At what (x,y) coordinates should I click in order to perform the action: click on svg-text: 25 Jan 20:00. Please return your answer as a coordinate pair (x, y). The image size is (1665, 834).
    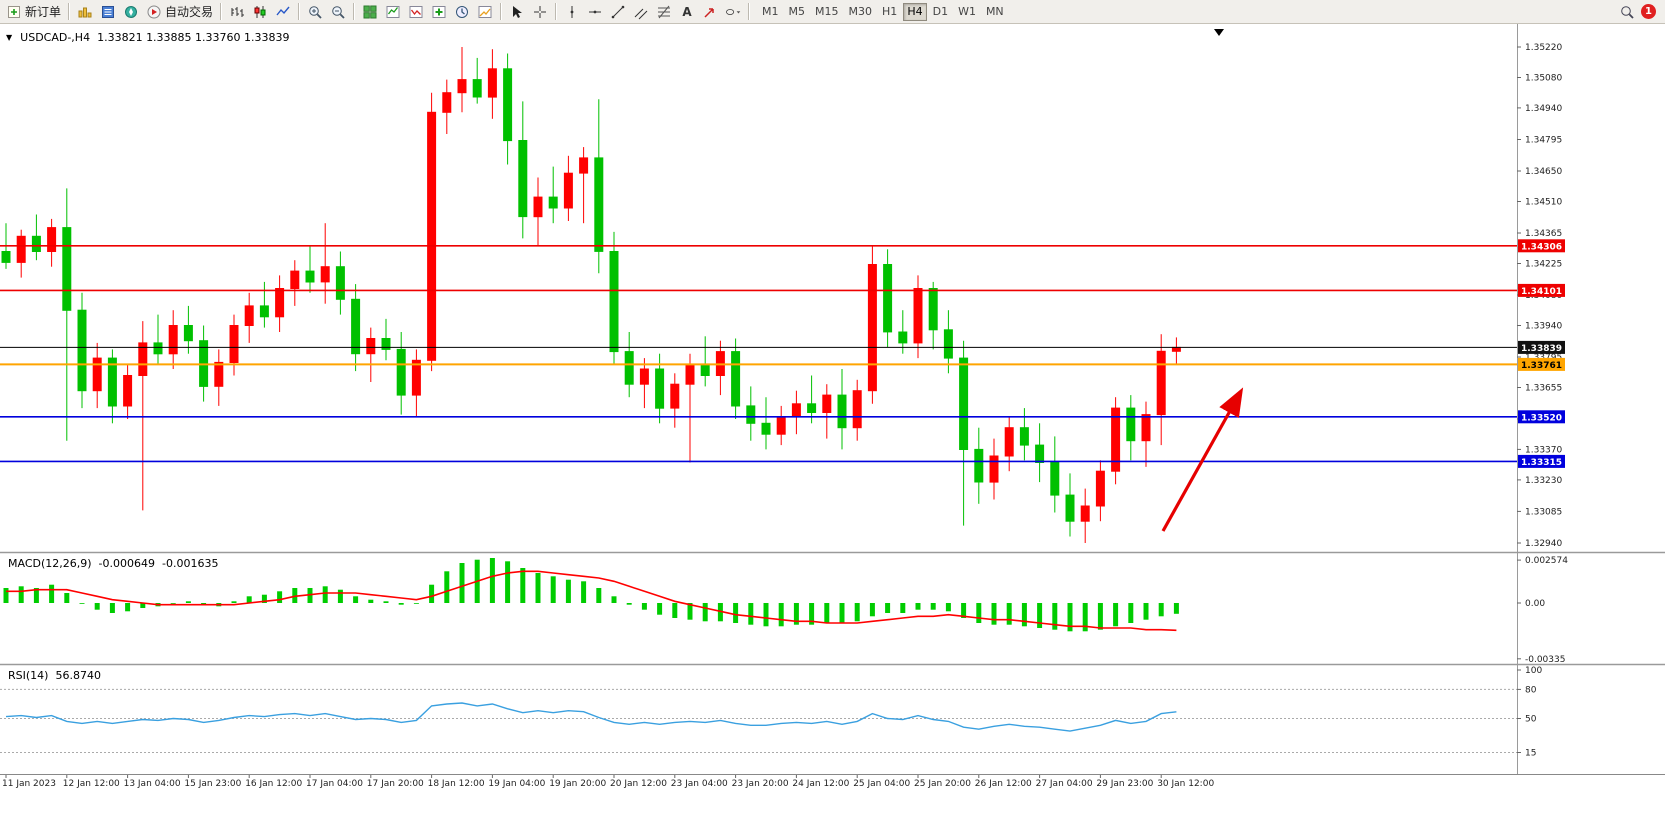
    Looking at the image, I should click on (942, 784).